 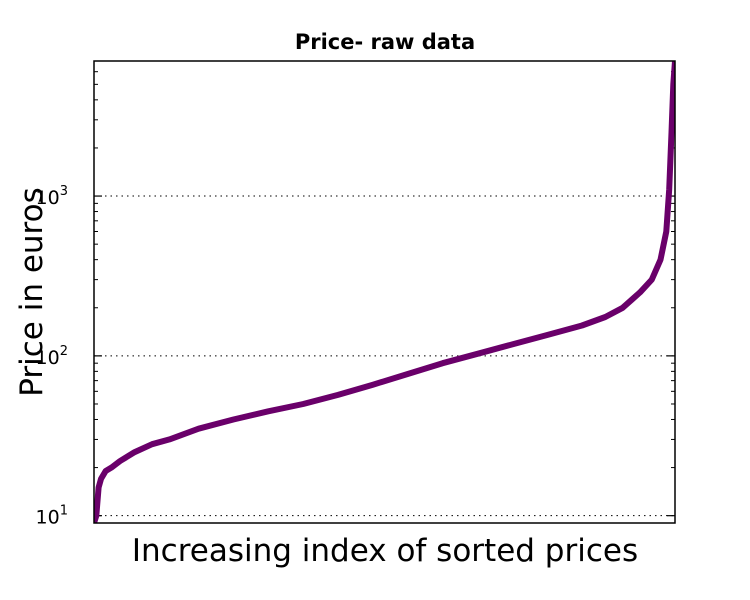 I want to click on y-tick-label: 10³, so click(x=52, y=196).